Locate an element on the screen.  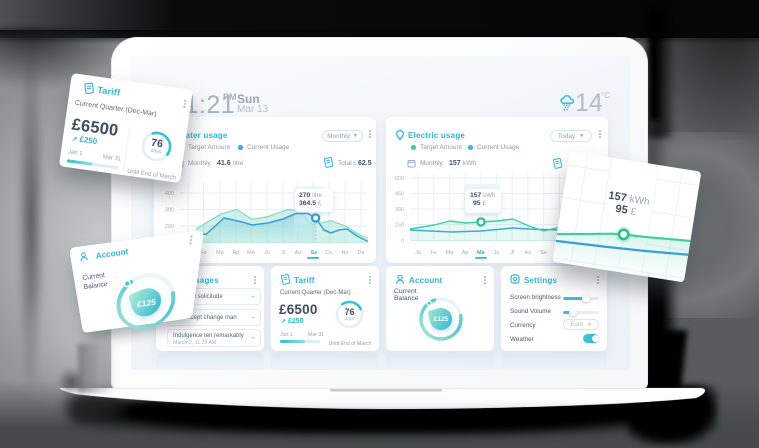
svg-text: 450 is located at coordinates (399, 195).